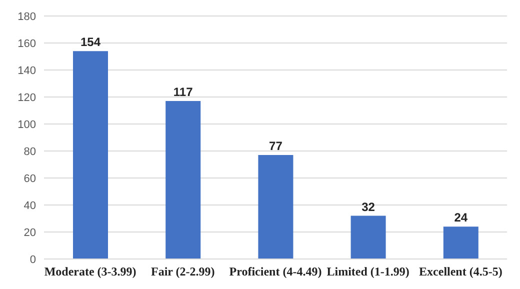 The image size is (520, 289). What do you see at coordinates (183, 92) in the screenshot?
I see `data-label: 117` at bounding box center [183, 92].